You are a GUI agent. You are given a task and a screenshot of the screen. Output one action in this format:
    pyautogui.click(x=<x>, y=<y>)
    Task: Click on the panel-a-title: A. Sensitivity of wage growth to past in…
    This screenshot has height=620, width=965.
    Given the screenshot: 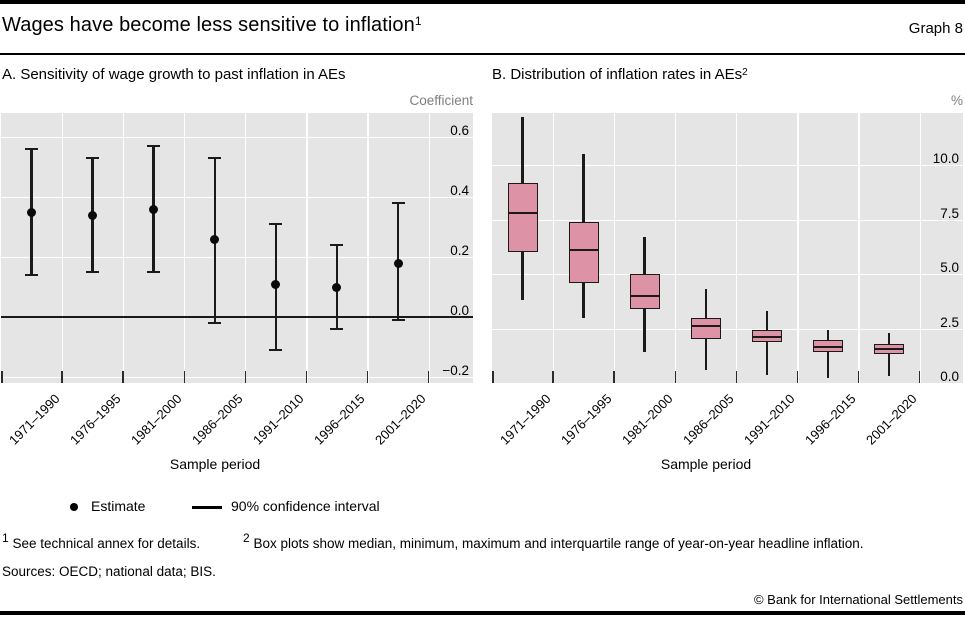 What is the action you would take?
    pyautogui.click(x=174, y=74)
    